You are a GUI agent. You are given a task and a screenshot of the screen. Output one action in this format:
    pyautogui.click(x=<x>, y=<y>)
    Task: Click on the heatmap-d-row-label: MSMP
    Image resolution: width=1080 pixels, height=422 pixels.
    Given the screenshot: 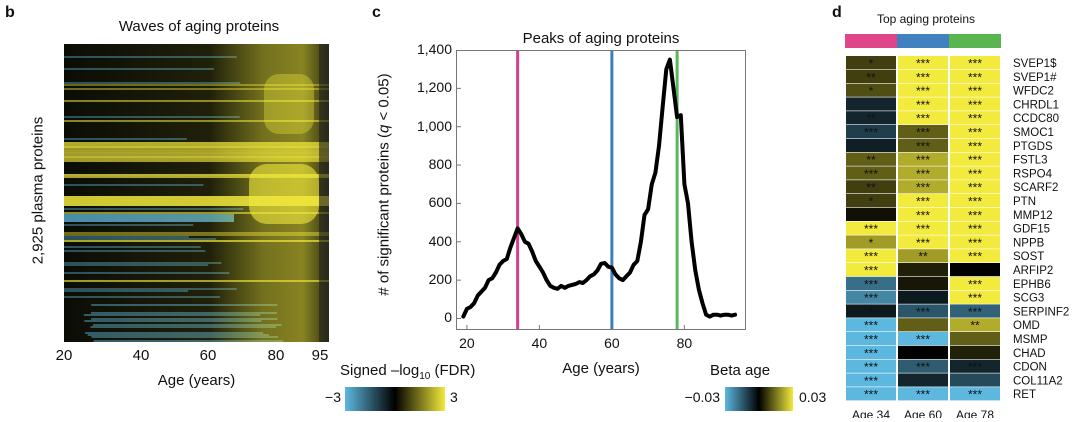 What is the action you would take?
    pyautogui.click(x=1030, y=340)
    